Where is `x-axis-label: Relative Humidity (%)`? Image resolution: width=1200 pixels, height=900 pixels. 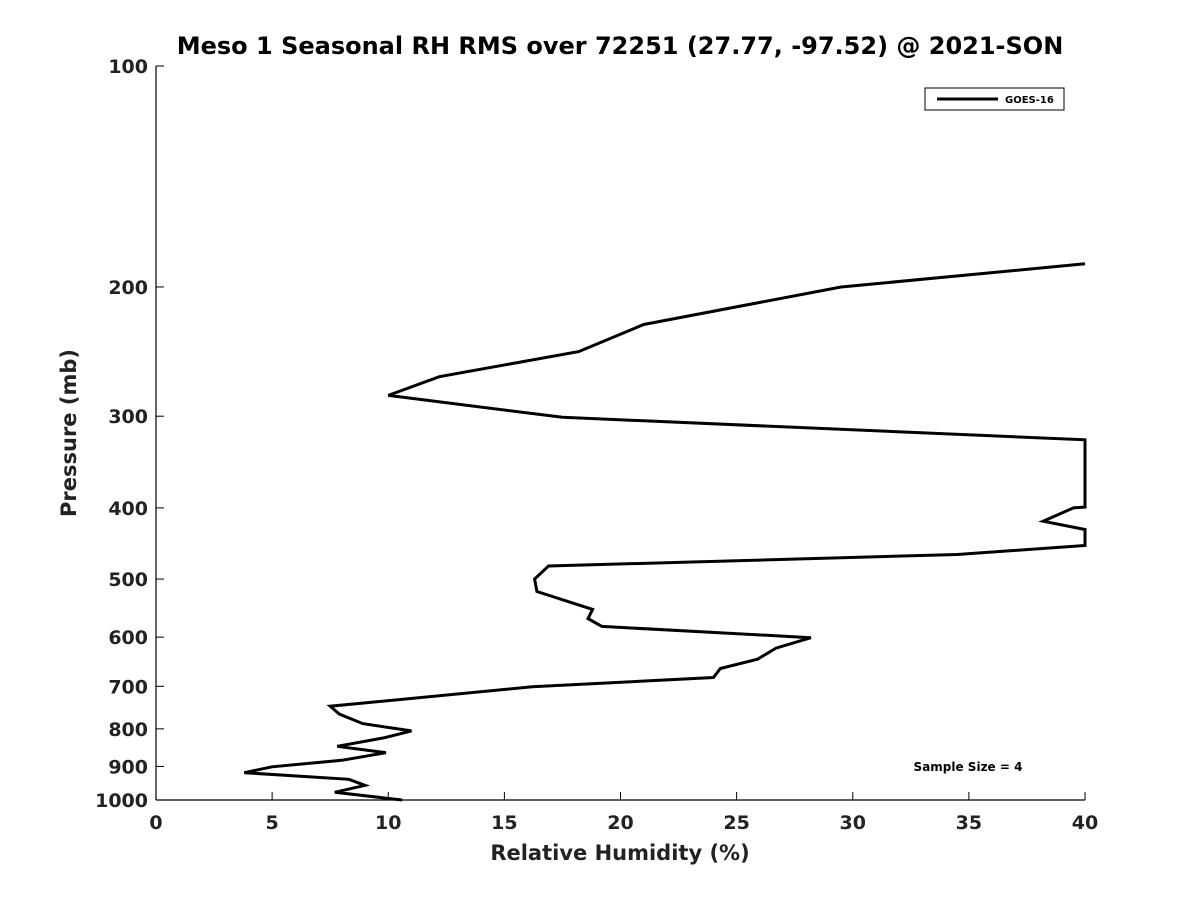 x-axis-label: Relative Humidity (%) is located at coordinates (619, 853).